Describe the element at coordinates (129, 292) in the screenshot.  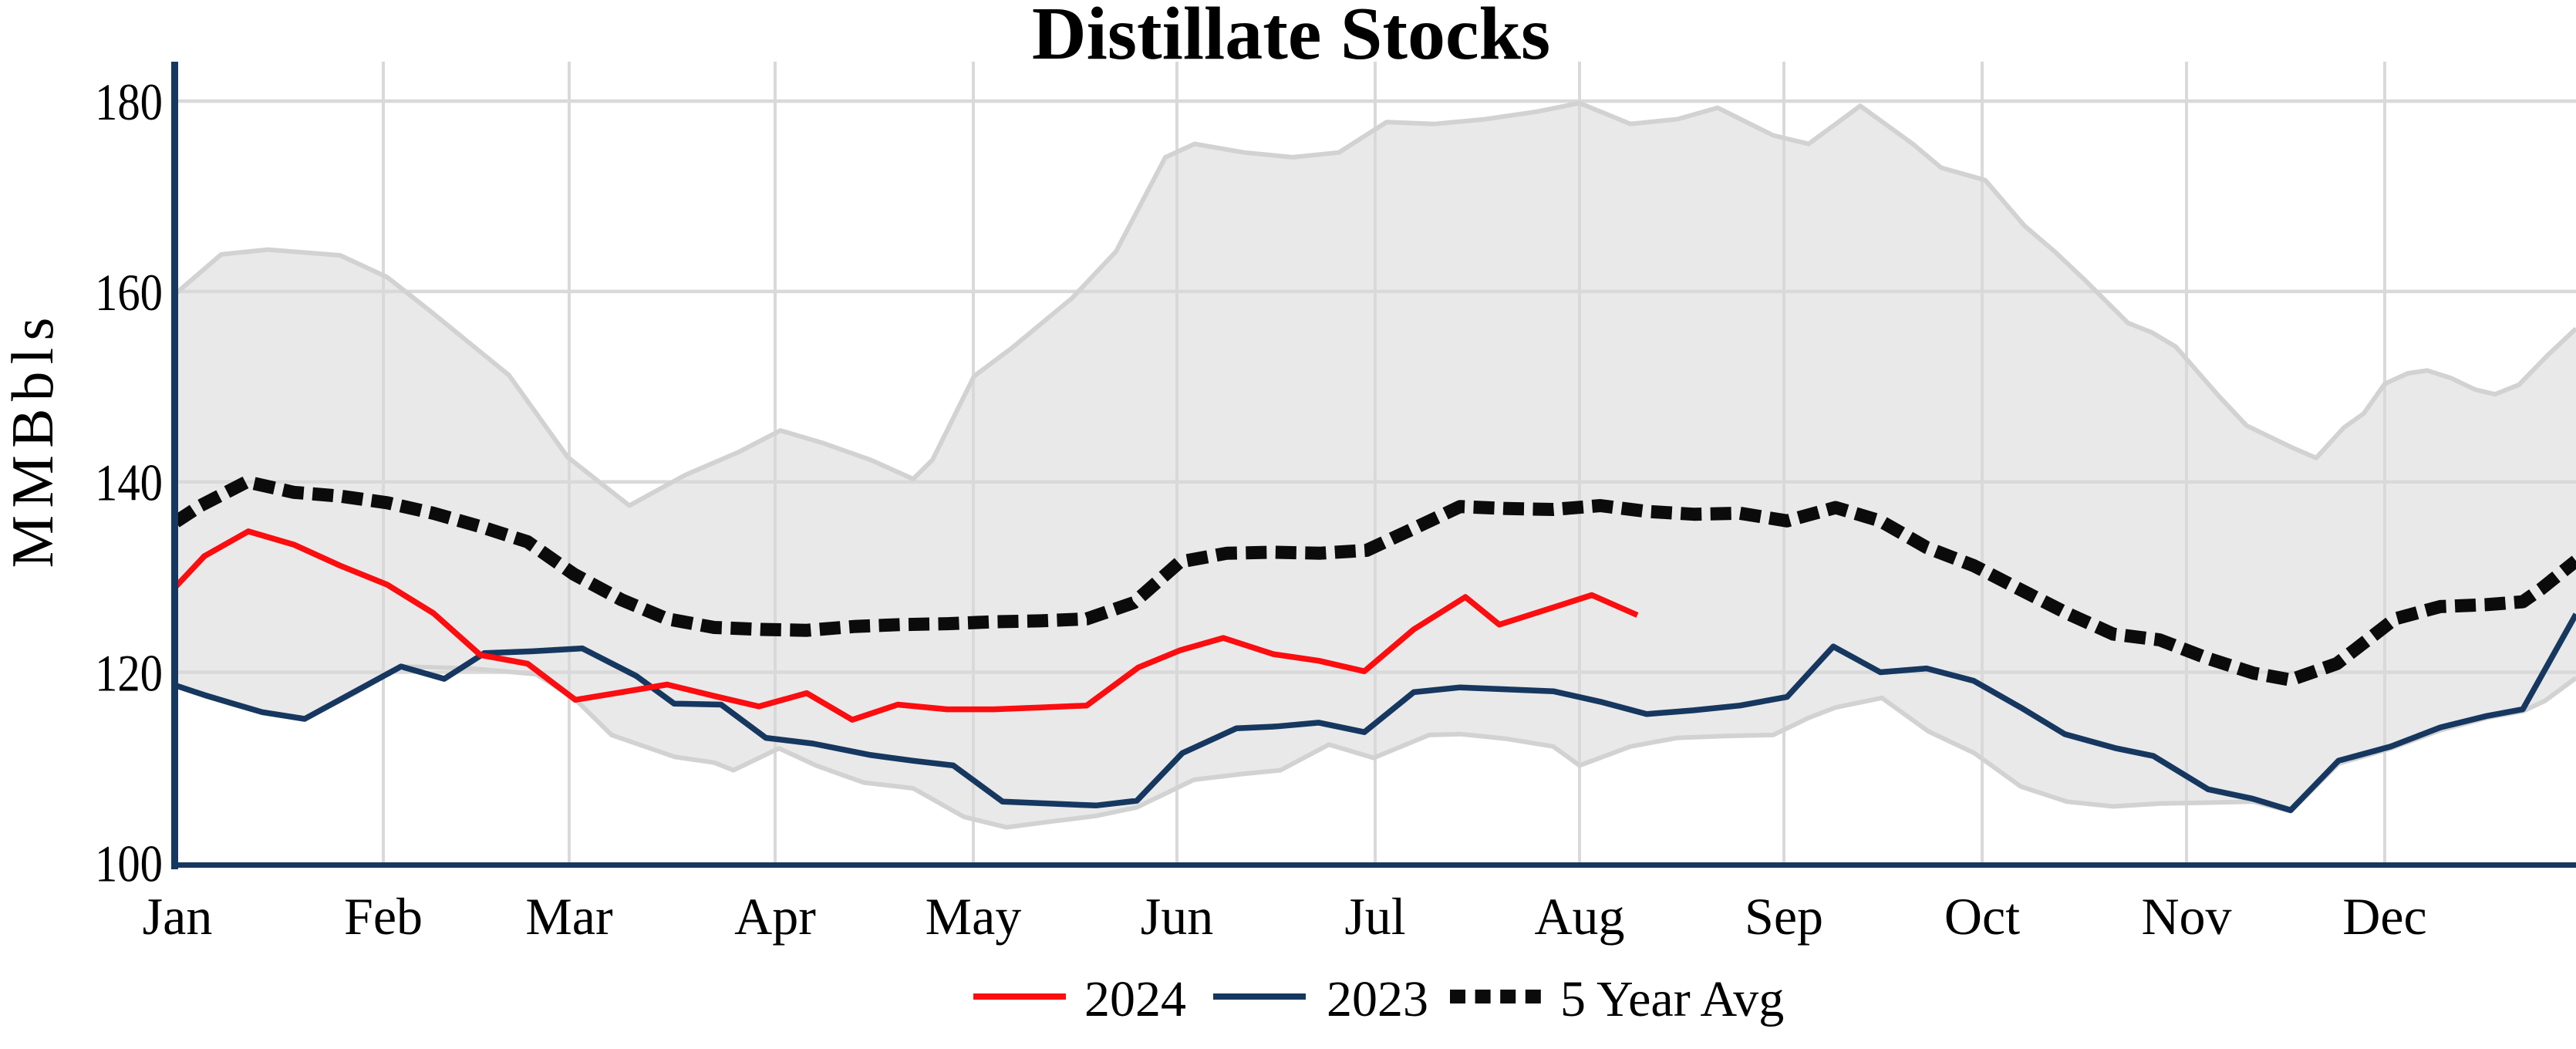
I see `svg-text: 160` at that location.